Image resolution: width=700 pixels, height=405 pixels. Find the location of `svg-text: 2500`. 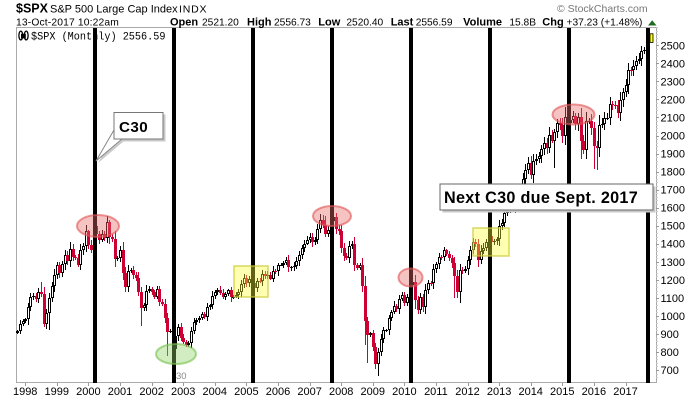

svg-text: 2500 is located at coordinates (673, 46).